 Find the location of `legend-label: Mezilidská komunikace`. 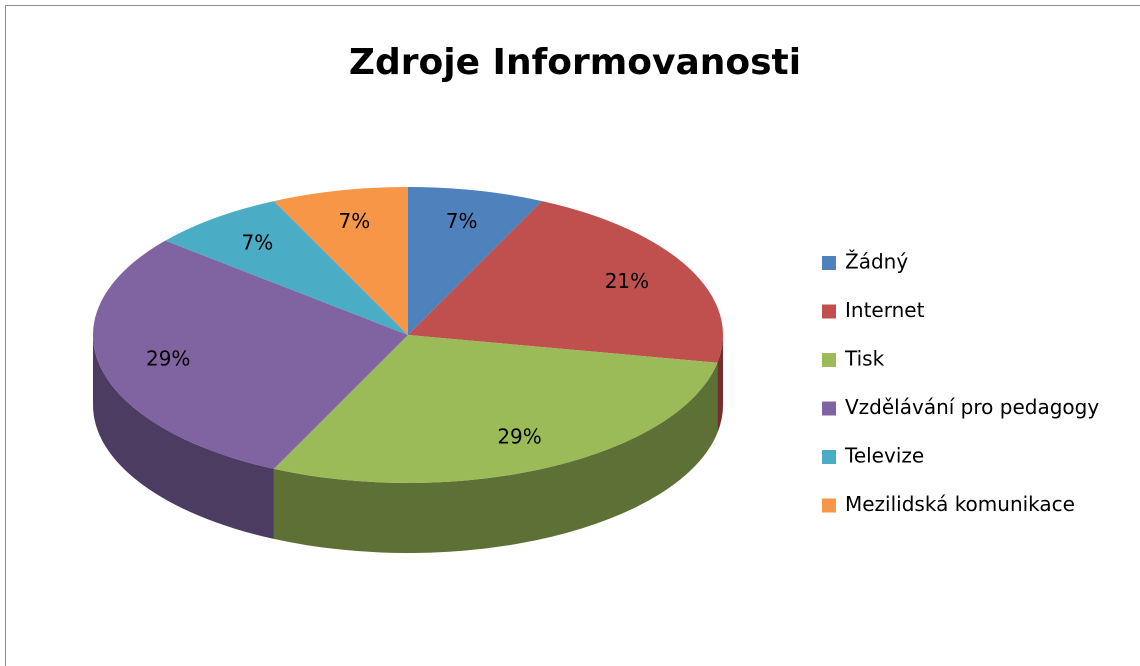

legend-label: Mezilidská komunikace is located at coordinates (960, 504).